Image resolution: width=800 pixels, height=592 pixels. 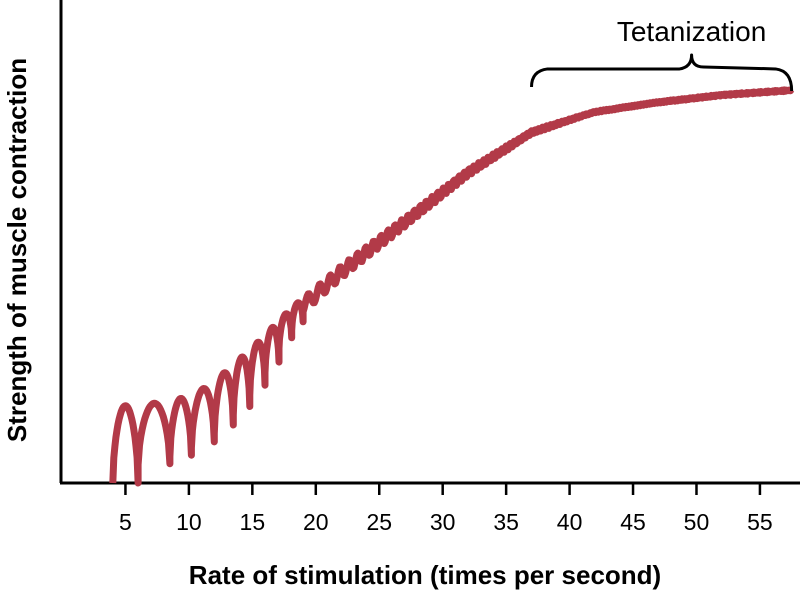 What do you see at coordinates (633, 522) in the screenshot?
I see `x-tick-label-45: 45` at bounding box center [633, 522].